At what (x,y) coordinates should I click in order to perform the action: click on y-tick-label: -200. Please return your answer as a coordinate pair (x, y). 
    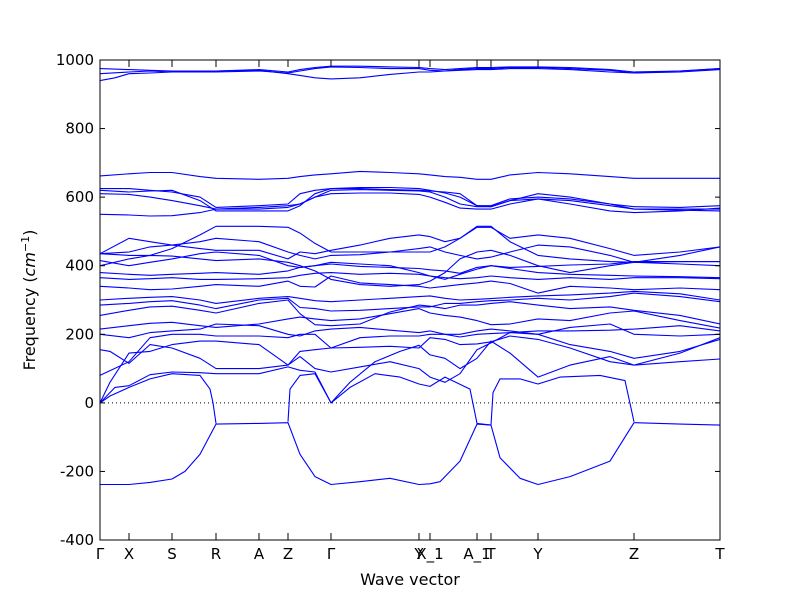
    Looking at the image, I should click on (77, 471).